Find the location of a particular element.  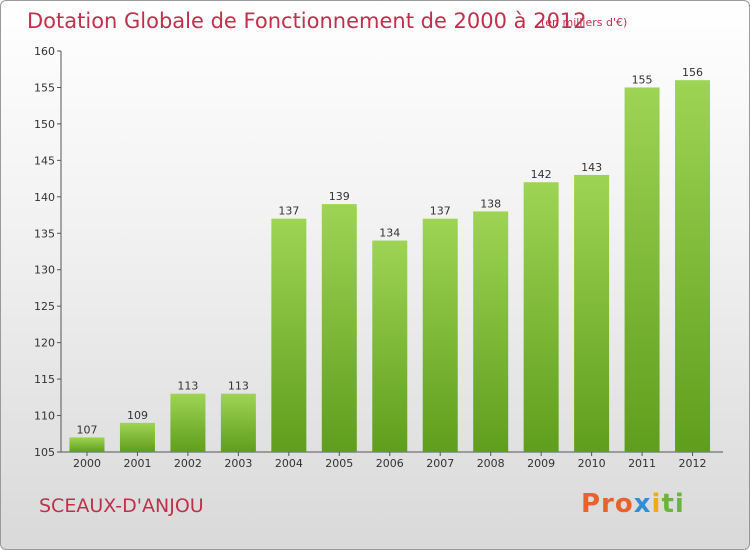

brand-logo: Proxiti is located at coordinates (633, 504).